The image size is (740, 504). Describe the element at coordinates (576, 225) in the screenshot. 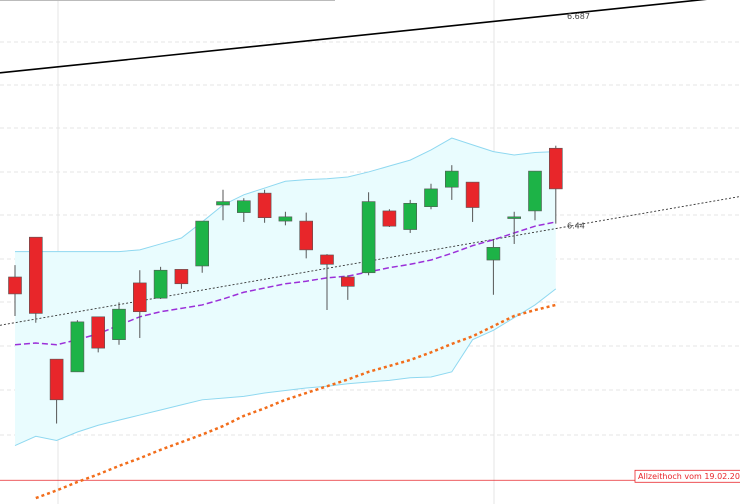

I see `trendline-label: 6.44` at that location.